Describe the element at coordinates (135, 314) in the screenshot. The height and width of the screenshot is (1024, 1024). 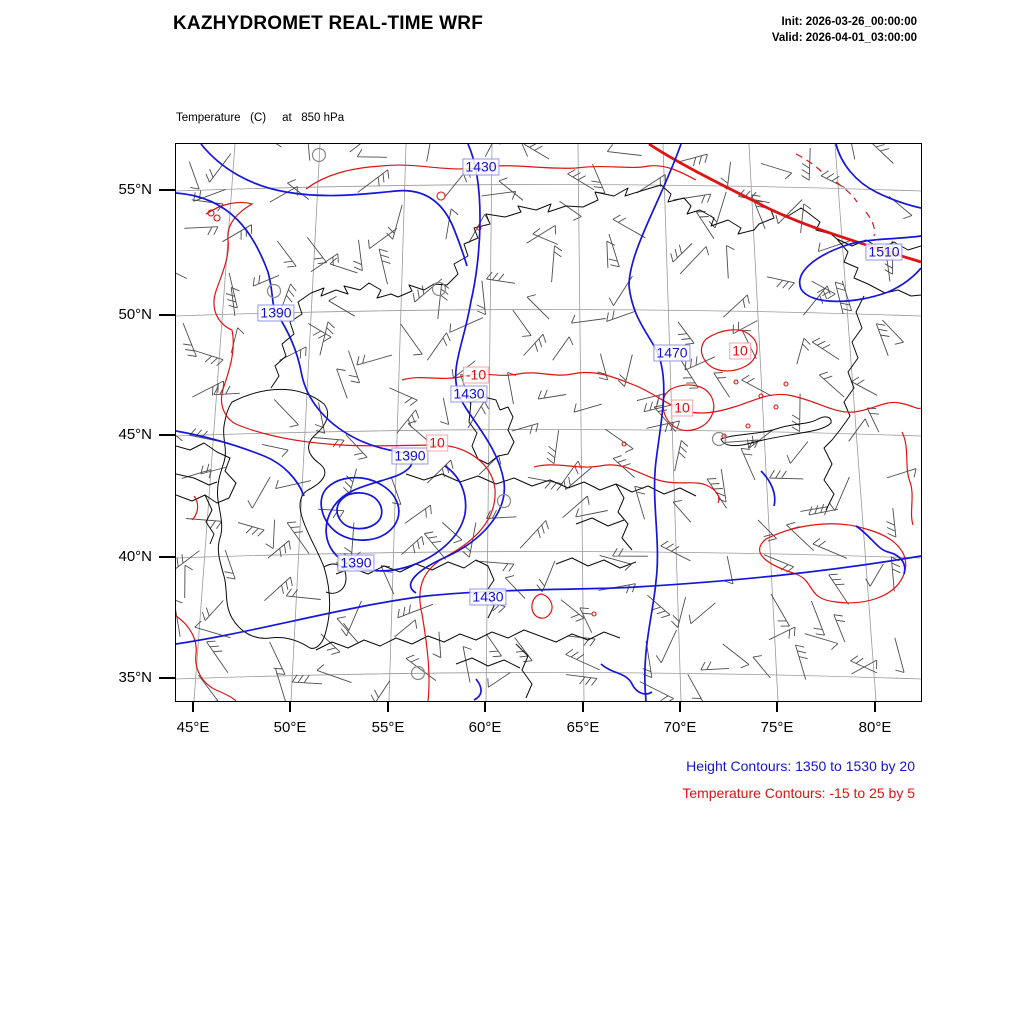
I see `lat-tick-label: 50°N` at that location.